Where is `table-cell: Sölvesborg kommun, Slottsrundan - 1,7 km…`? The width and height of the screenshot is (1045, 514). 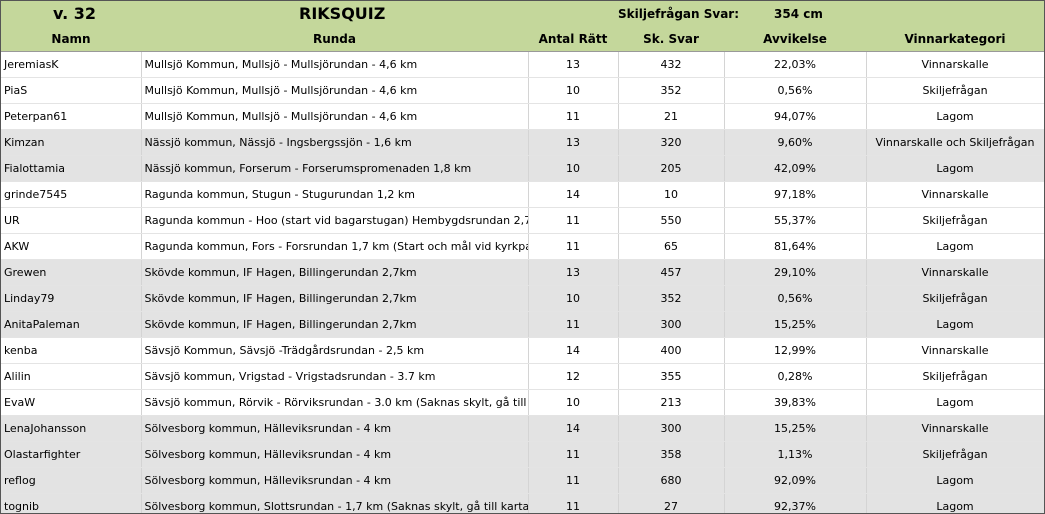 table-cell: Sölvesborg kommun, Slottsrundan - 1,7 km… is located at coordinates (335, 503).